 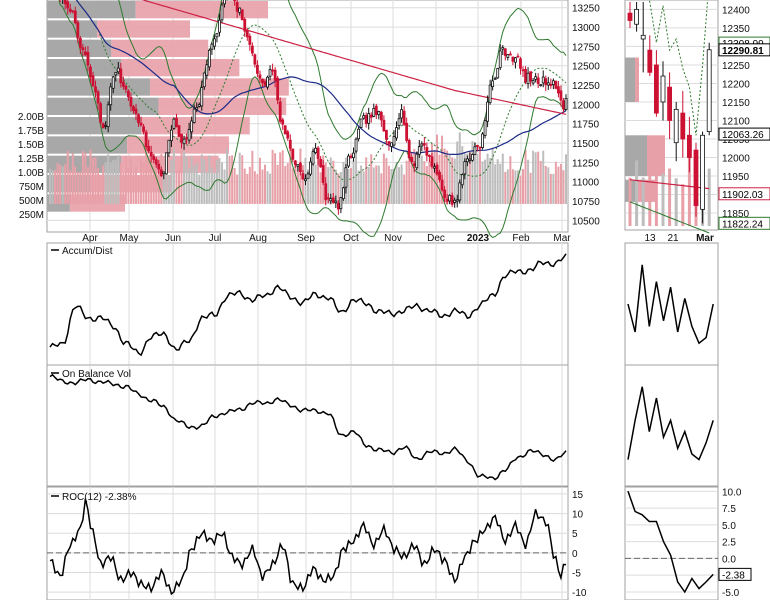 I want to click on price-tick-label: 11000, so click(x=586, y=183).